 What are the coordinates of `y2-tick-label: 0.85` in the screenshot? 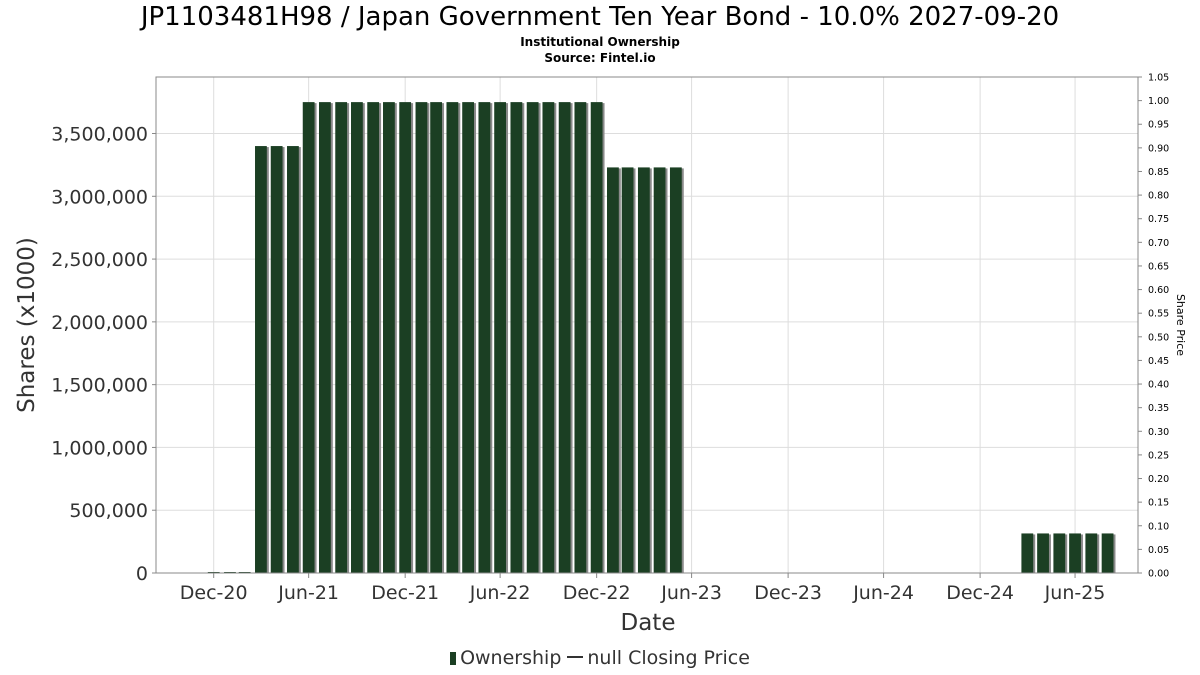 It's located at (1158, 172).